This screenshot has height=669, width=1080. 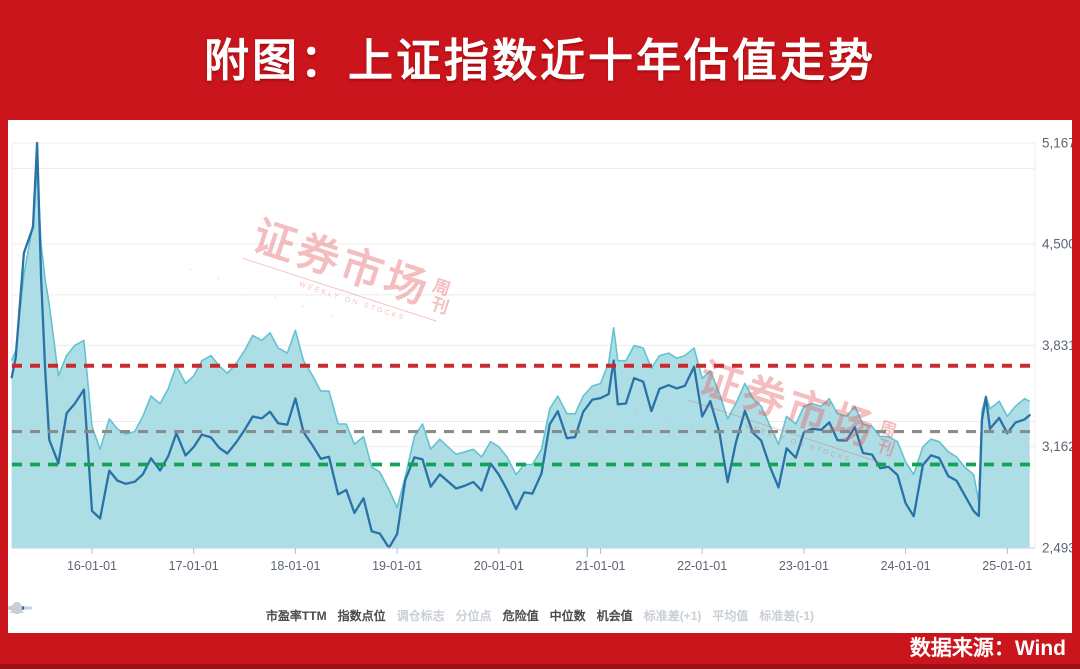 I want to click on svg-text: 21-01-01, so click(x=600, y=566).